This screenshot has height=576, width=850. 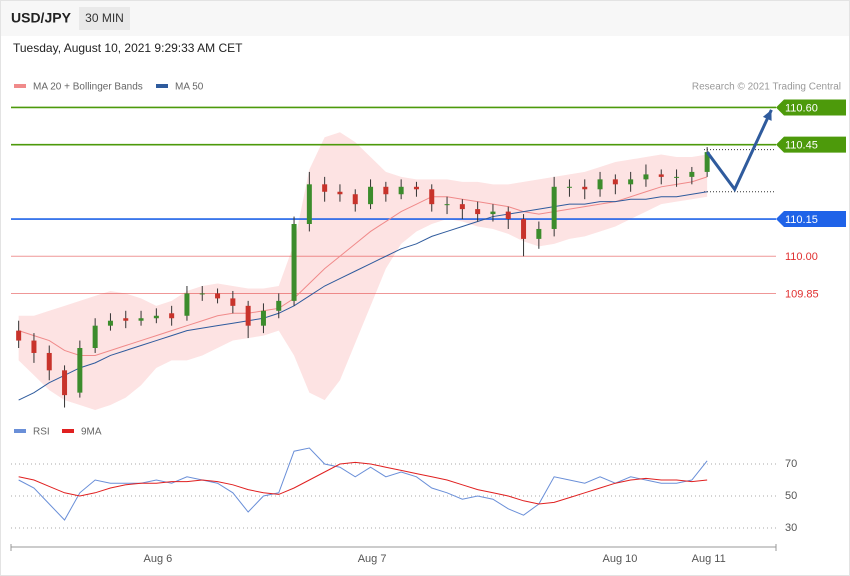 I want to click on x-tick-label: Aug 6, so click(x=158, y=559).